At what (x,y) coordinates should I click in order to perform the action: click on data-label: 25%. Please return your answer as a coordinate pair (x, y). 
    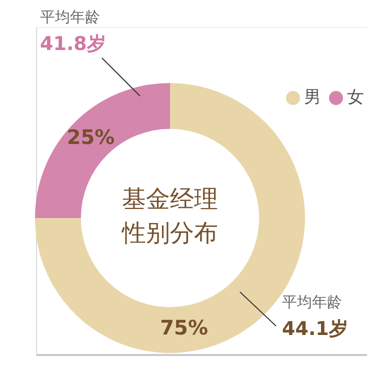
    Looking at the image, I should click on (90, 136).